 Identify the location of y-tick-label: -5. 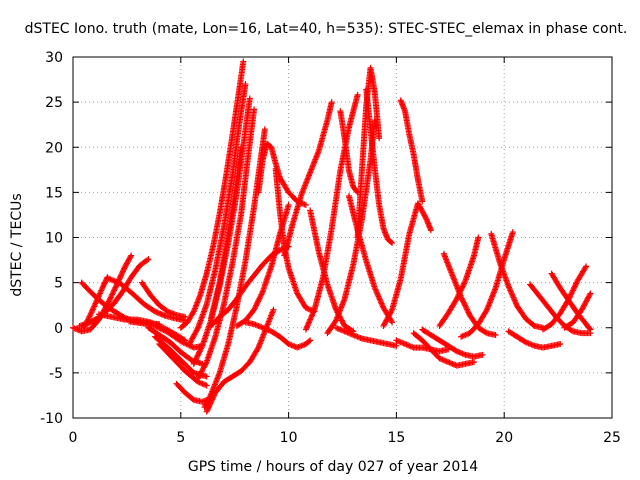
(56, 374).